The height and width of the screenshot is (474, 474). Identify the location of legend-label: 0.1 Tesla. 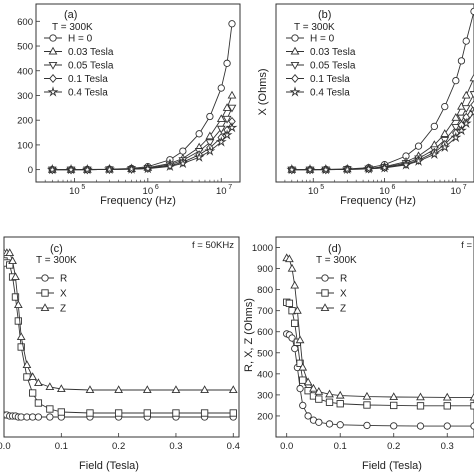
(88, 79).